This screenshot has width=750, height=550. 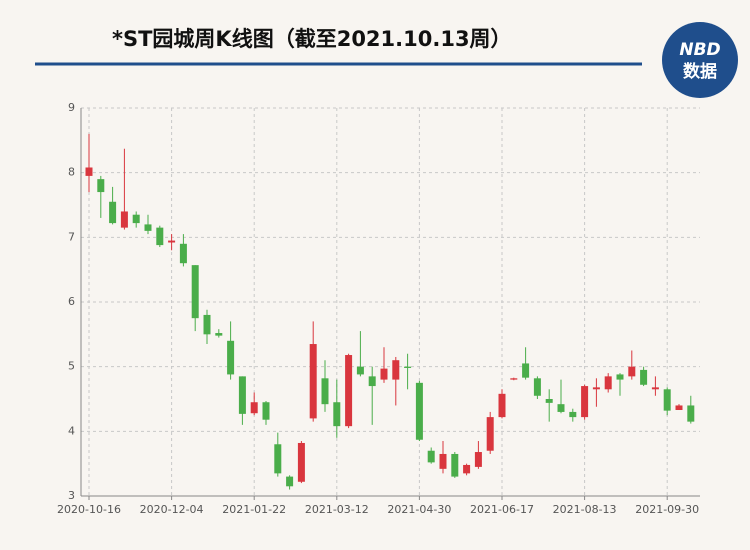 What do you see at coordinates (254, 509) in the screenshot?
I see `x-tick-label: 2021-01-22` at bounding box center [254, 509].